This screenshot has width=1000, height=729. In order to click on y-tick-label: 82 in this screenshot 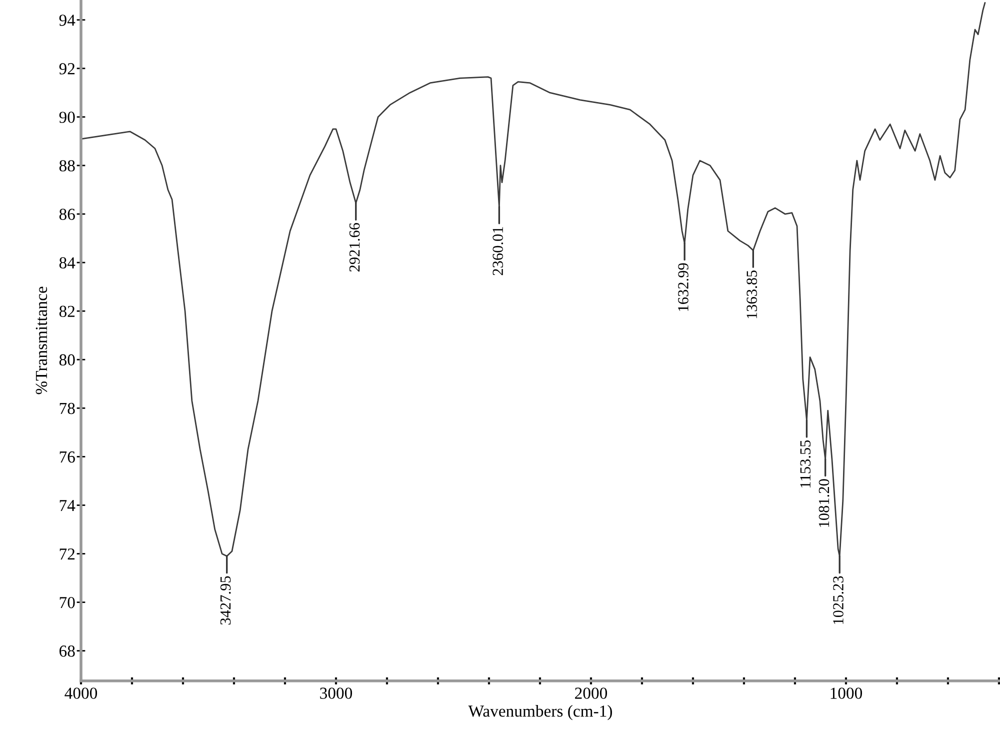, I will do `click(67, 312)`.